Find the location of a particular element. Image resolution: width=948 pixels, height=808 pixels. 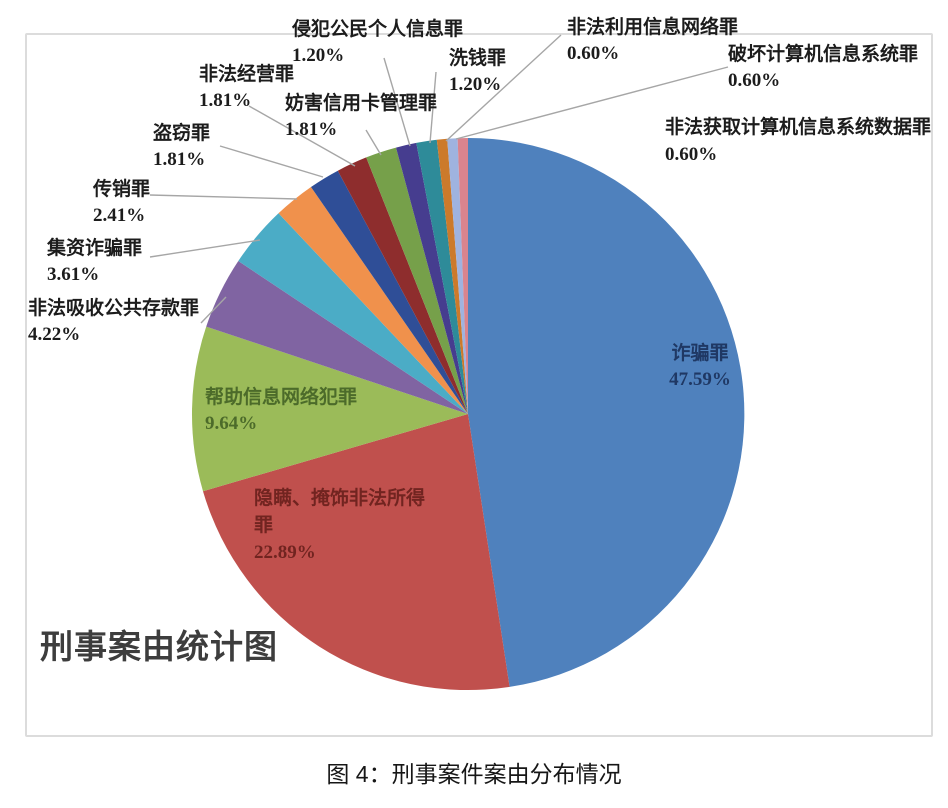

label-text: 隐瞒、掩饰非法所得罪 is located at coordinates (340, 512).